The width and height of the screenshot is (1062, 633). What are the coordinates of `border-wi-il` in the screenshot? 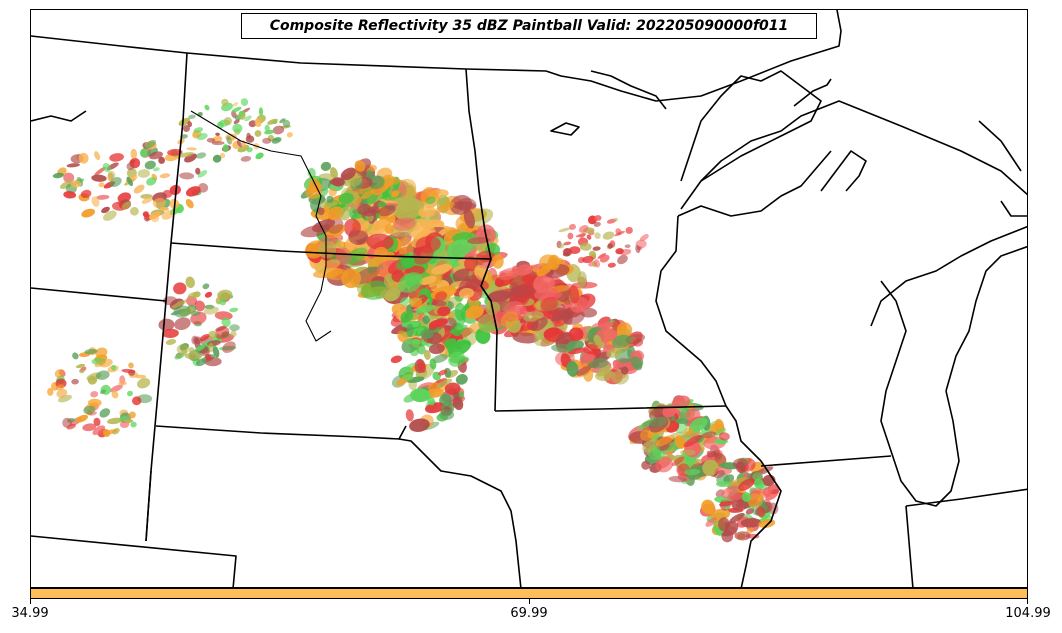 It's located at (826, 461).